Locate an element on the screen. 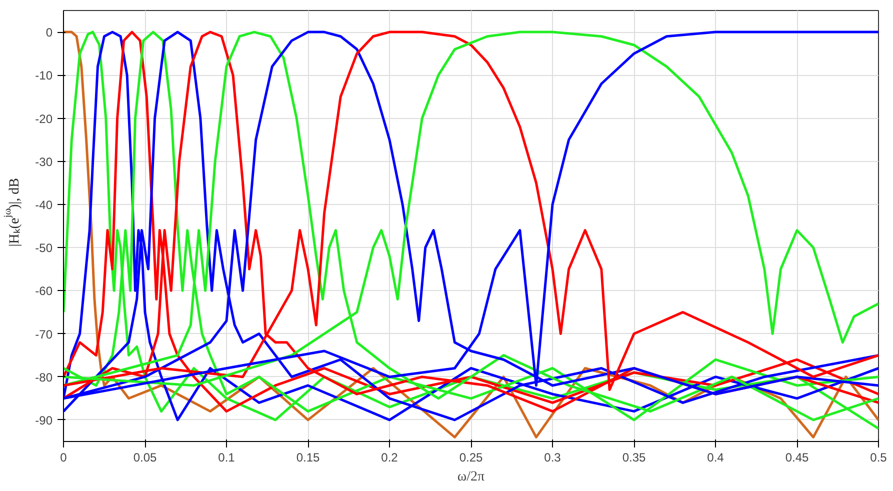 This screenshot has width=893, height=491. x-tick-label: 0.35 is located at coordinates (634, 457).